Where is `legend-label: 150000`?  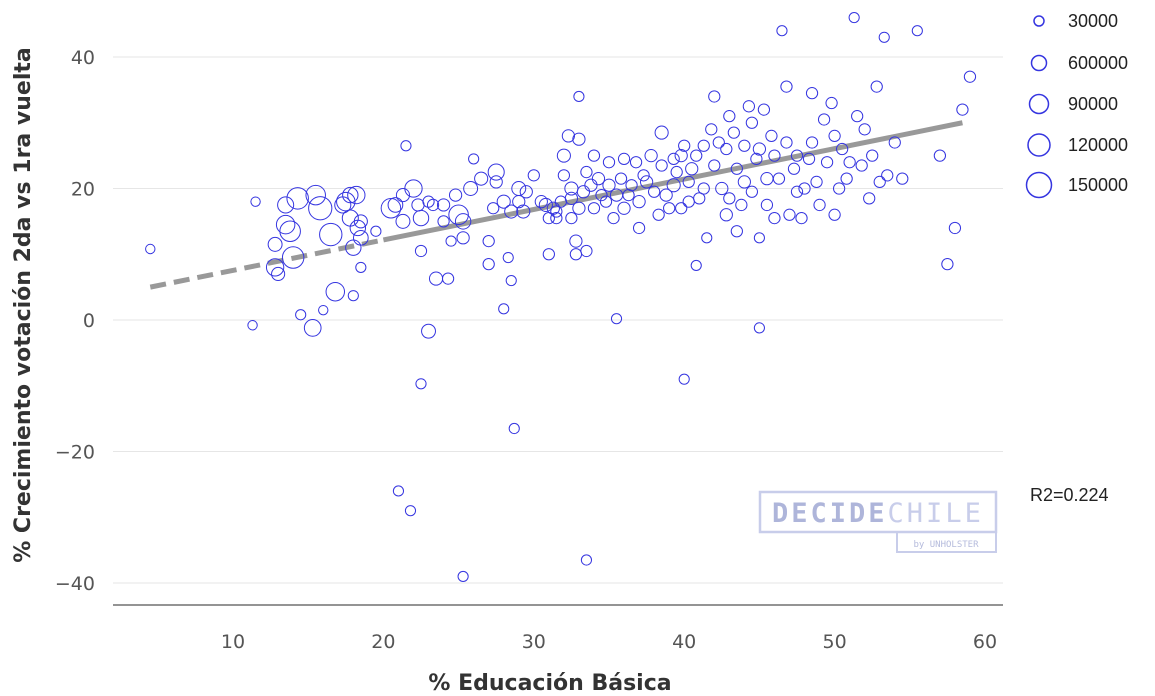
legend-label: 150000 is located at coordinates (1098, 185).